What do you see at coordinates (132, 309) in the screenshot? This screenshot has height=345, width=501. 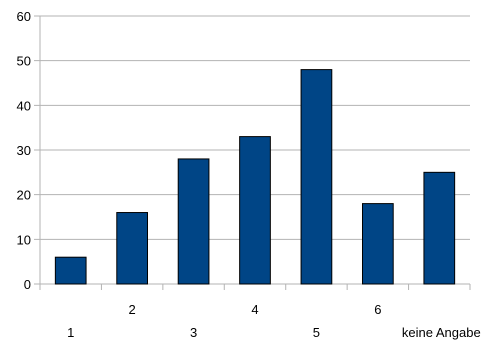 I see `x-tick-label: 2` at bounding box center [132, 309].